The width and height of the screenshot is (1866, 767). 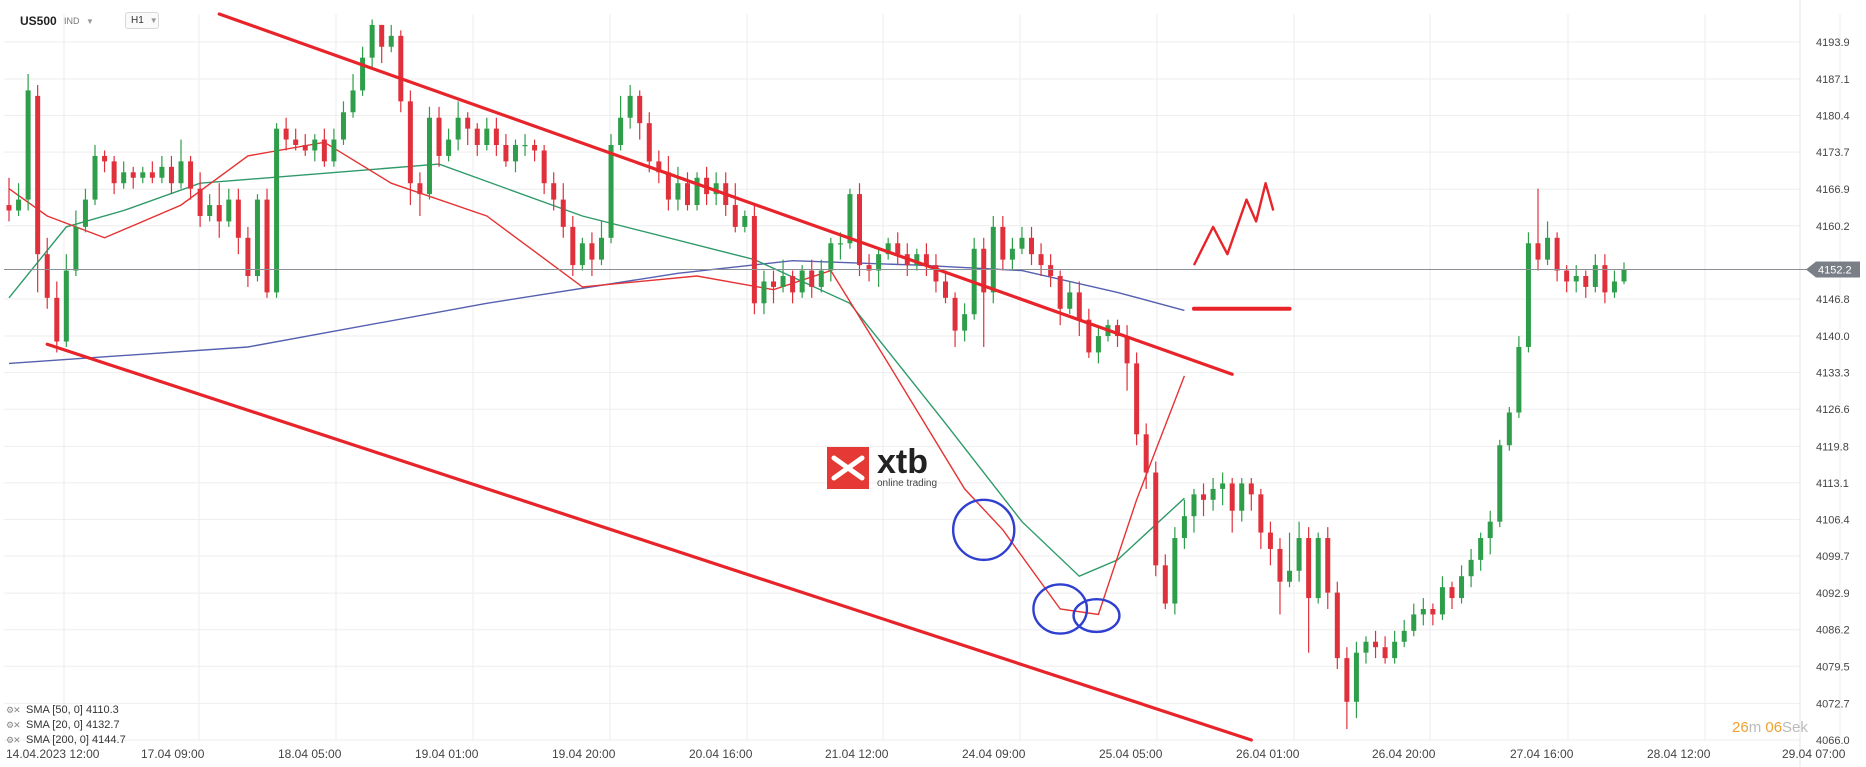 What do you see at coordinates (1833, 300) in the screenshot?
I see `y-tick-label: 4146.8` at bounding box center [1833, 300].